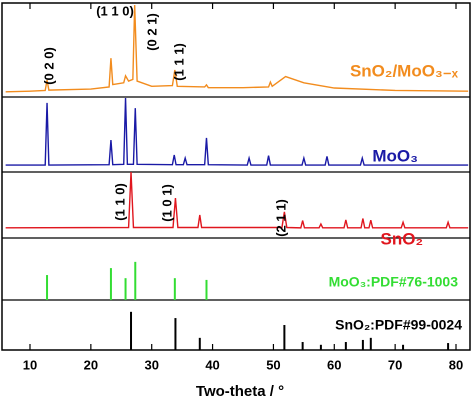 The width and height of the screenshot is (474, 403). I want to click on x-tick-label: 10, so click(30, 364).